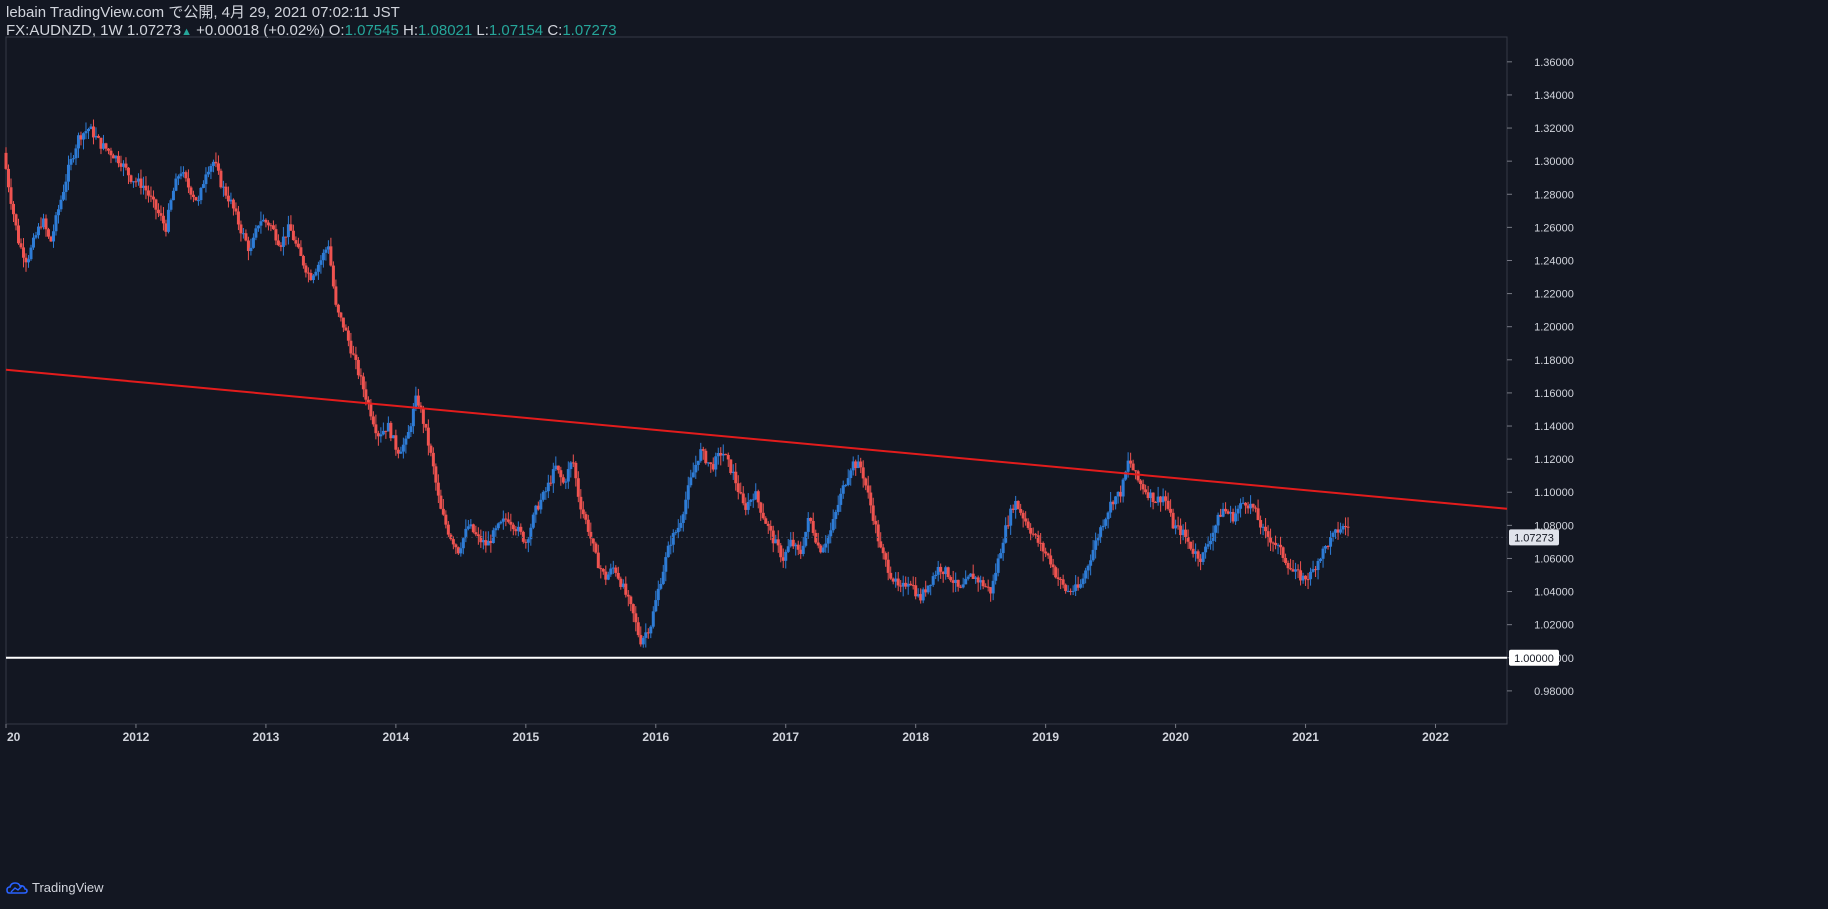  I want to click on y-tick-label: 1.14000, so click(1554, 427).